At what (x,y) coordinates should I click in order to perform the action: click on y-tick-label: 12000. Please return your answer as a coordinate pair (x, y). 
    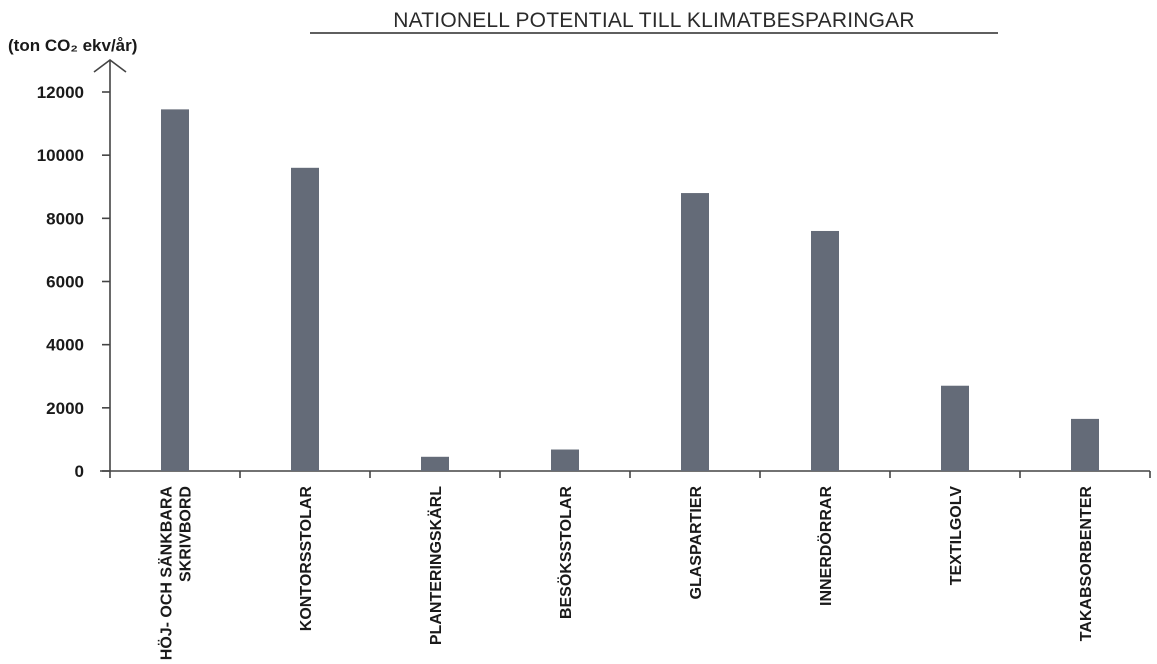
    Looking at the image, I should click on (60, 92).